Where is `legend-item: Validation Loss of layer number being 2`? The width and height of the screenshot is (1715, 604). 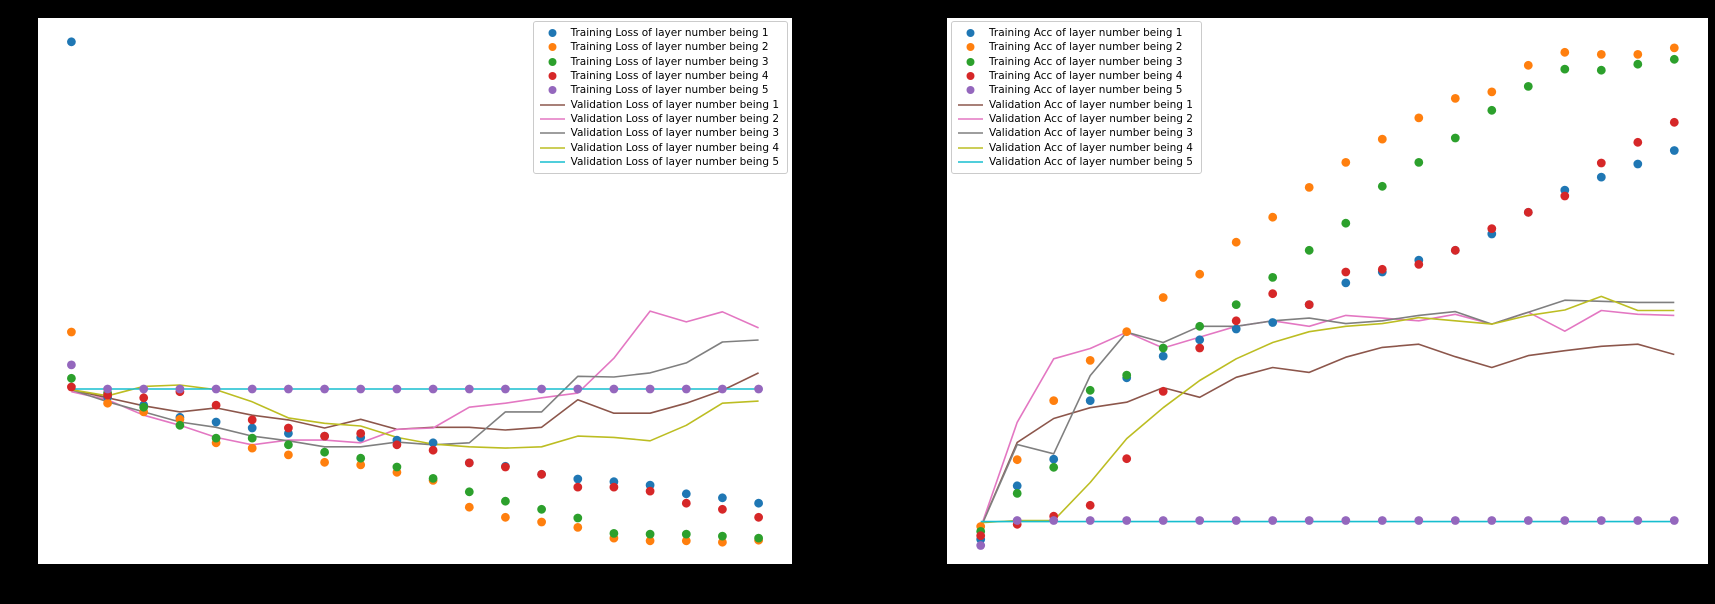
legend-item: Validation Loss of layer number being 2 is located at coordinates (659, 119).